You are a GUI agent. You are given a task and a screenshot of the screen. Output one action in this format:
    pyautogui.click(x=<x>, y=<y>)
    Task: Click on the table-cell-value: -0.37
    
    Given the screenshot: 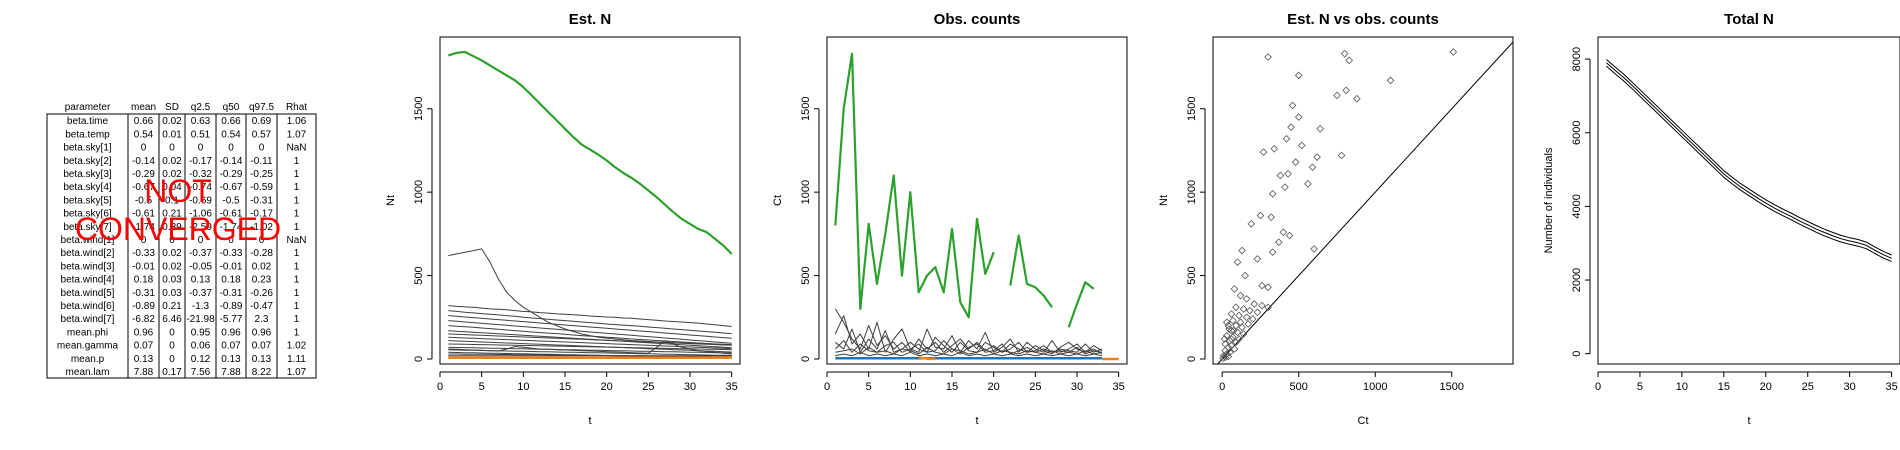 What is the action you would take?
    pyautogui.click(x=200, y=253)
    